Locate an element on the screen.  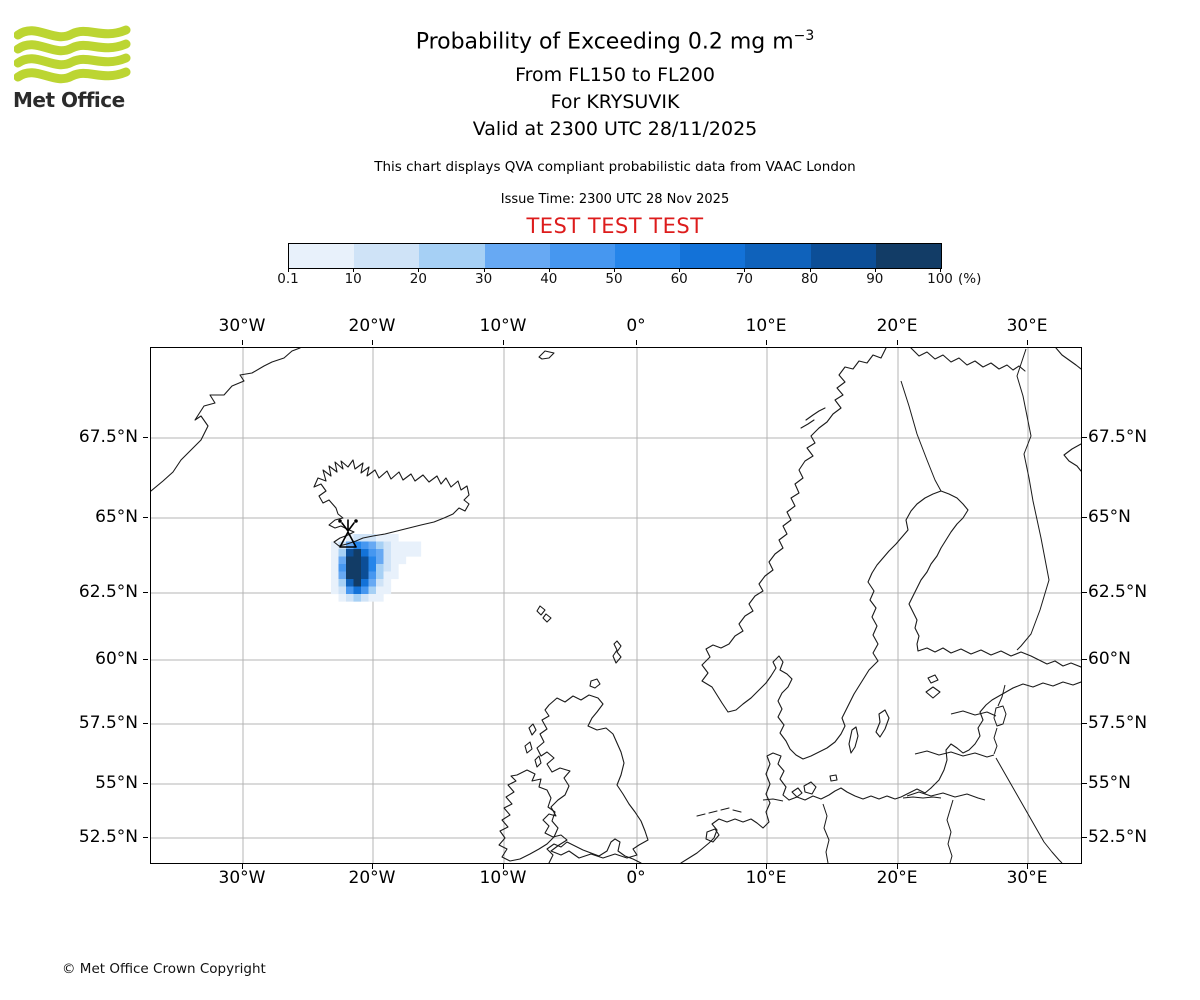
estonian-islands is located at coordinates (933, 686).